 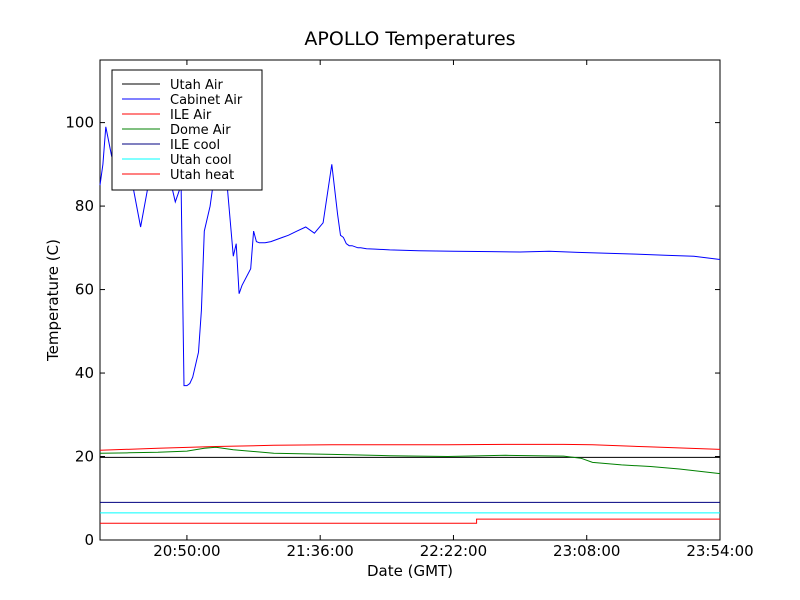 I want to click on chart-title: APOLLO Temperatures, so click(x=409, y=39).